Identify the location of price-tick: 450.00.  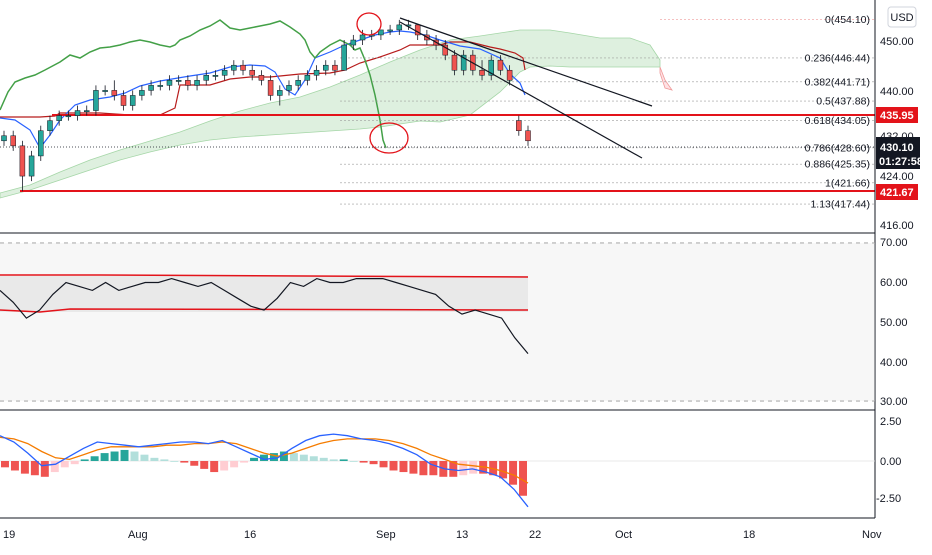
(897, 42).